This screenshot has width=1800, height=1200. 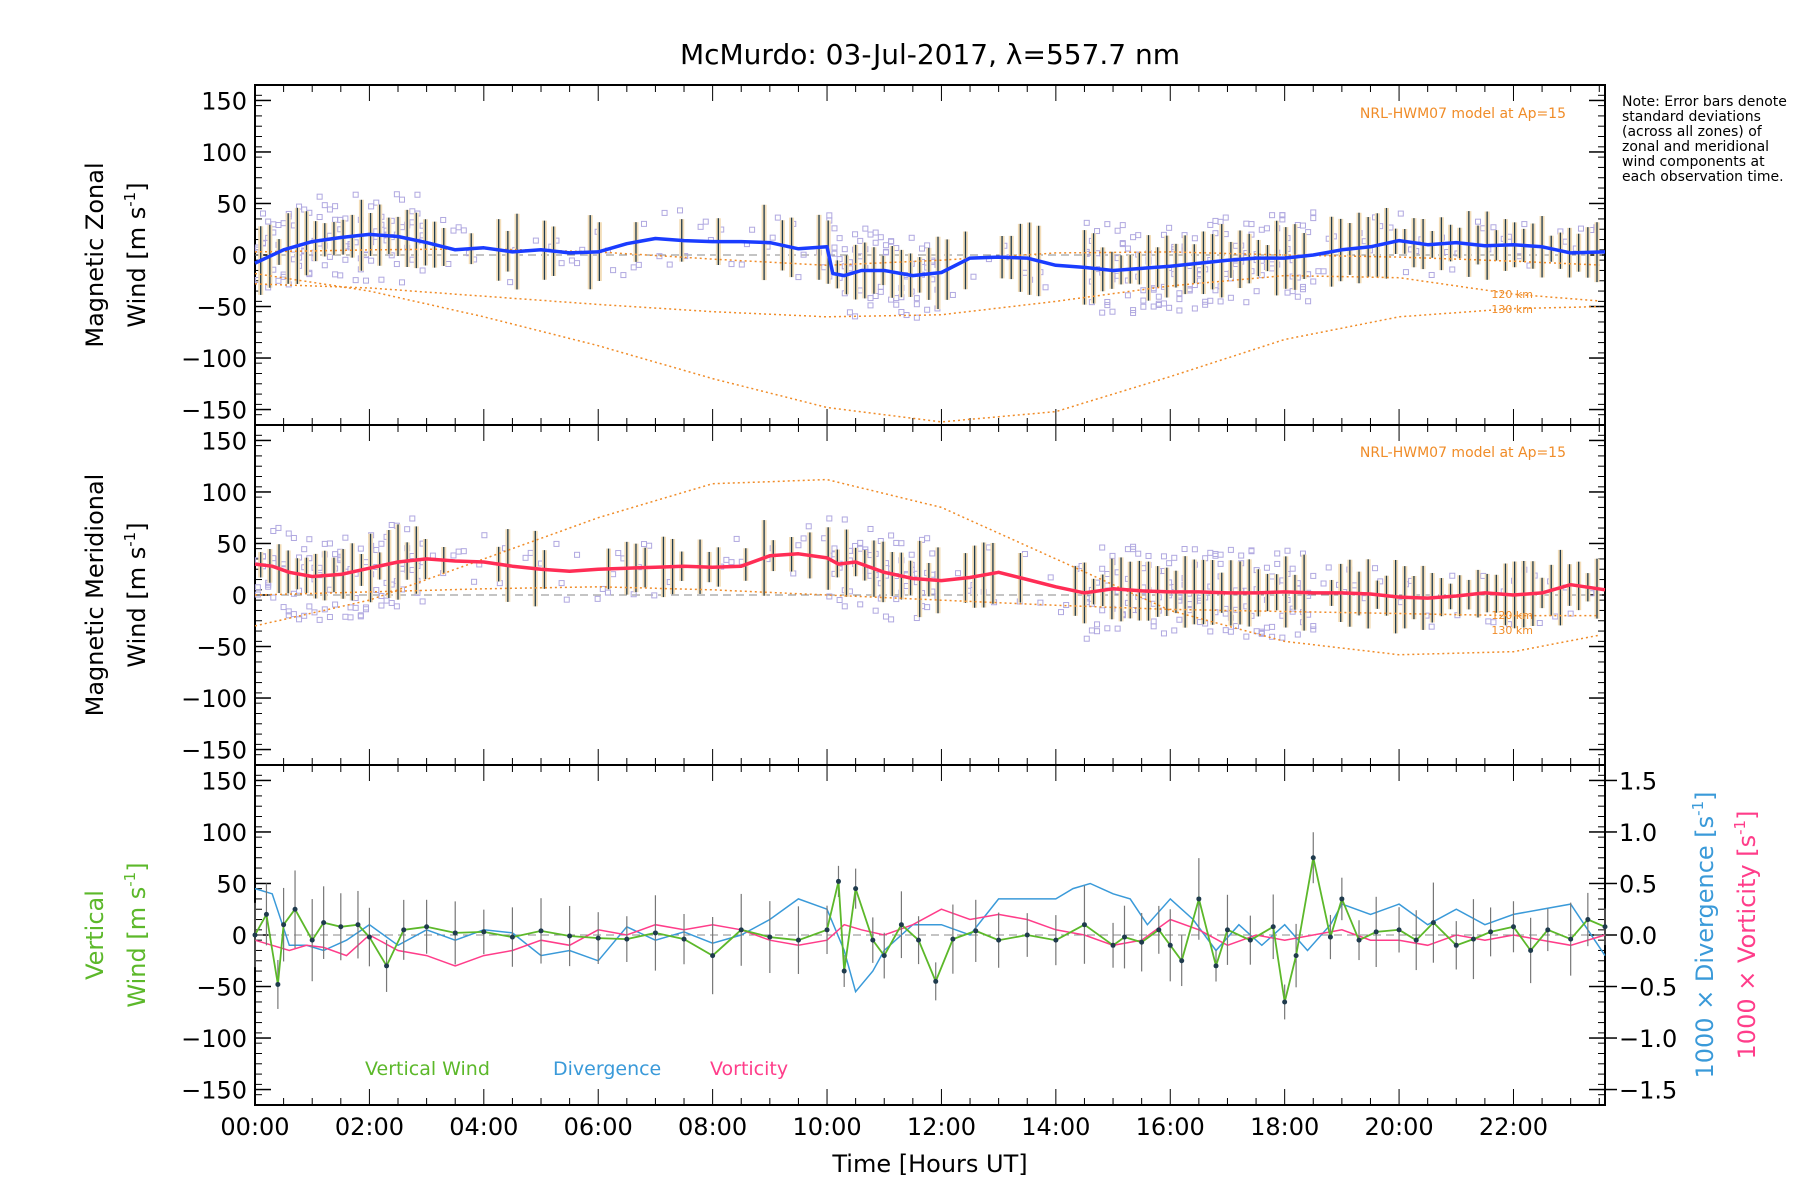 What do you see at coordinates (95, 595) in the screenshot?
I see `meridional-ylabel-line1: Magnetic Meridional` at bounding box center [95, 595].